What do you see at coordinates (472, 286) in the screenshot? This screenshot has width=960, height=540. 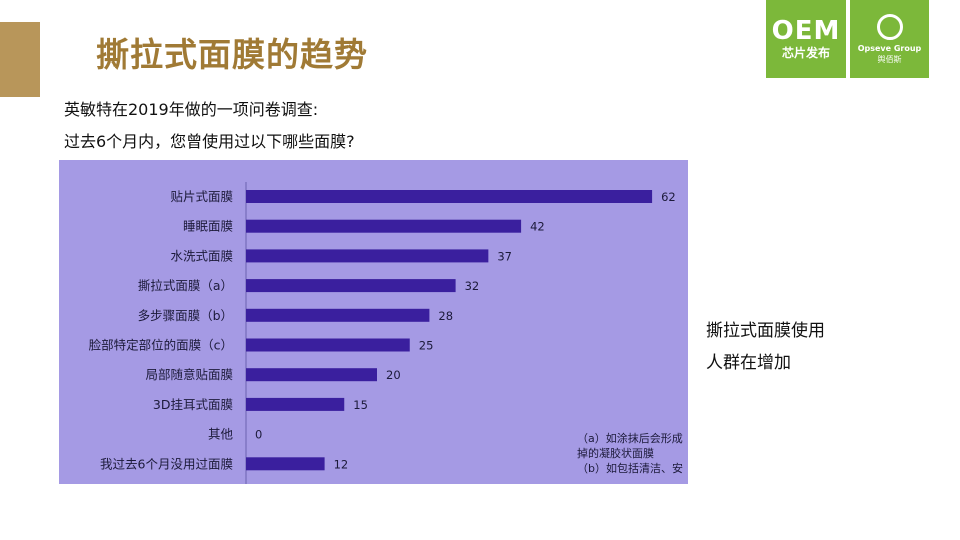 I see `data-label: 32` at bounding box center [472, 286].